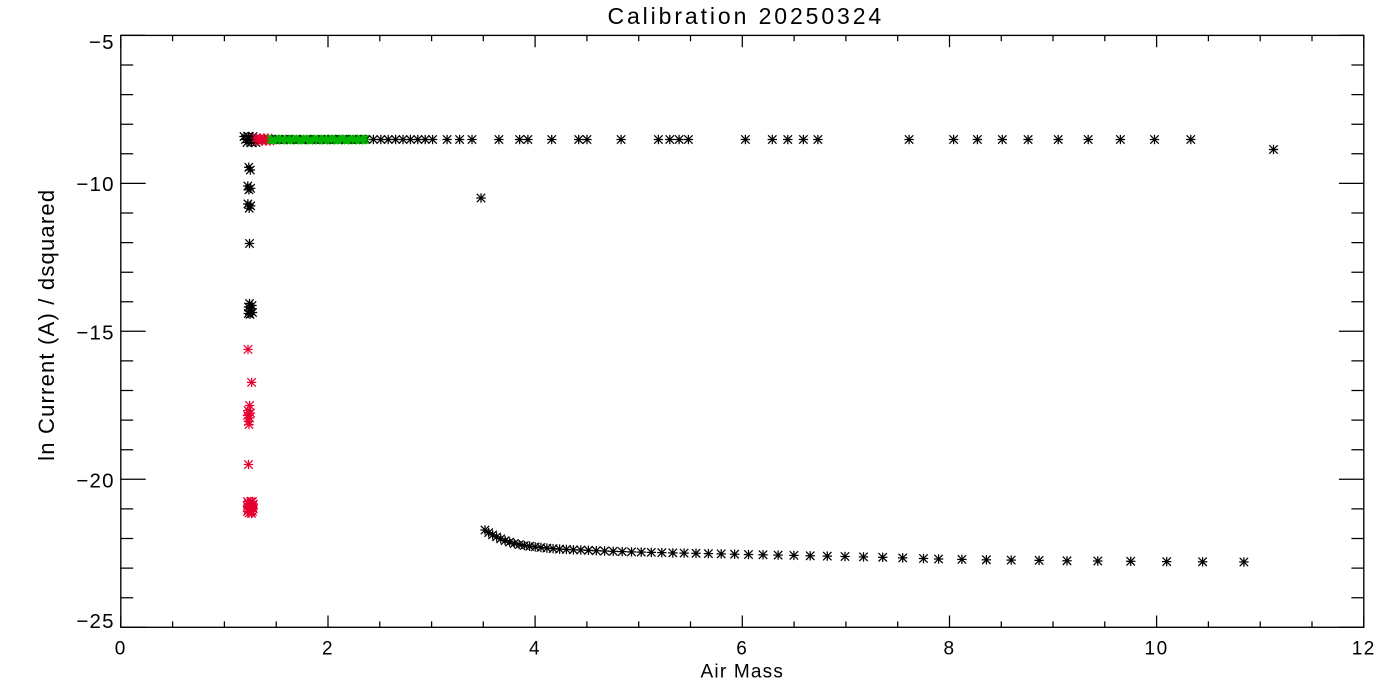 Image resolution: width=1400 pixels, height=700 pixels. What do you see at coordinates (742, 649) in the screenshot?
I see `svg-text: 6` at bounding box center [742, 649].